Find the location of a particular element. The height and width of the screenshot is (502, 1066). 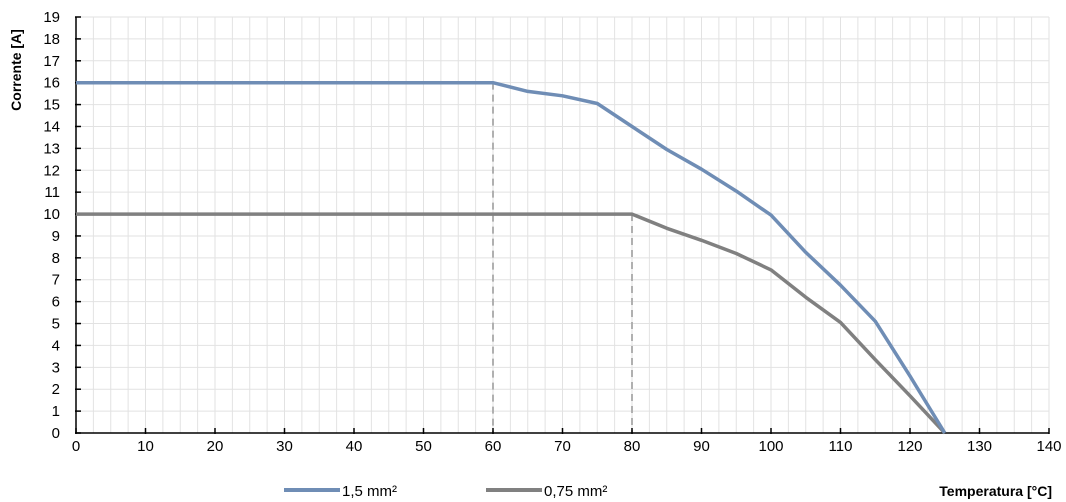

y-tick-label: 13 is located at coordinates (51, 148).